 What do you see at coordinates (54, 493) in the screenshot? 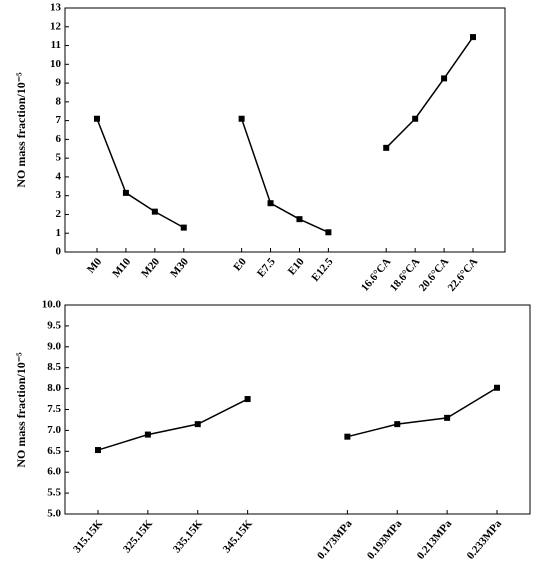
I see `y-tick-label: 5.5` at bounding box center [54, 493].